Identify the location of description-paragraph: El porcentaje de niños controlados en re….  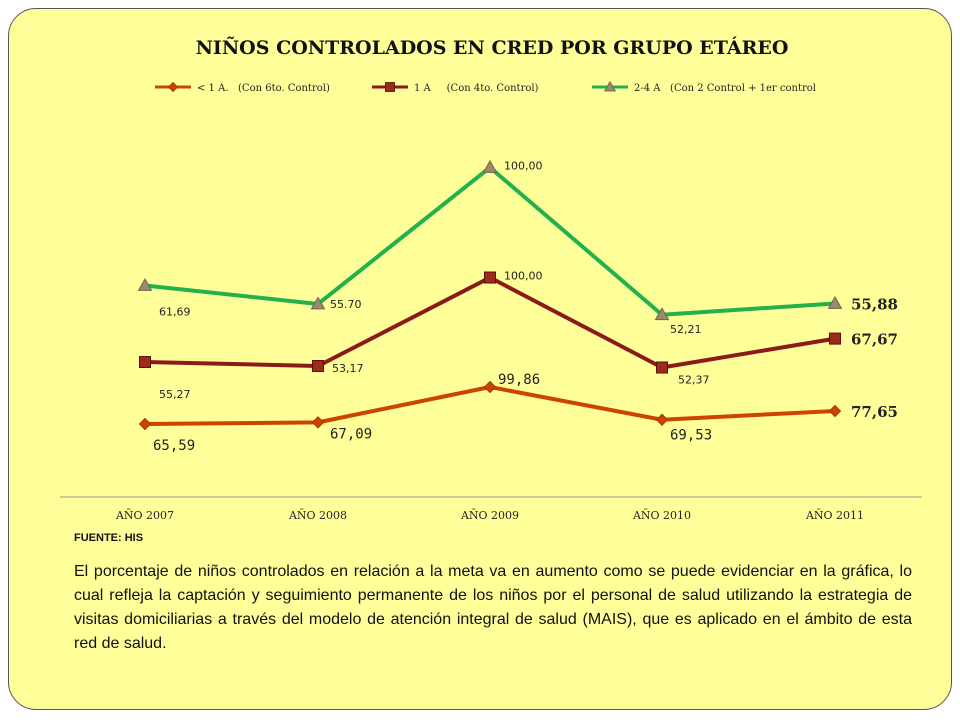
(493, 607).